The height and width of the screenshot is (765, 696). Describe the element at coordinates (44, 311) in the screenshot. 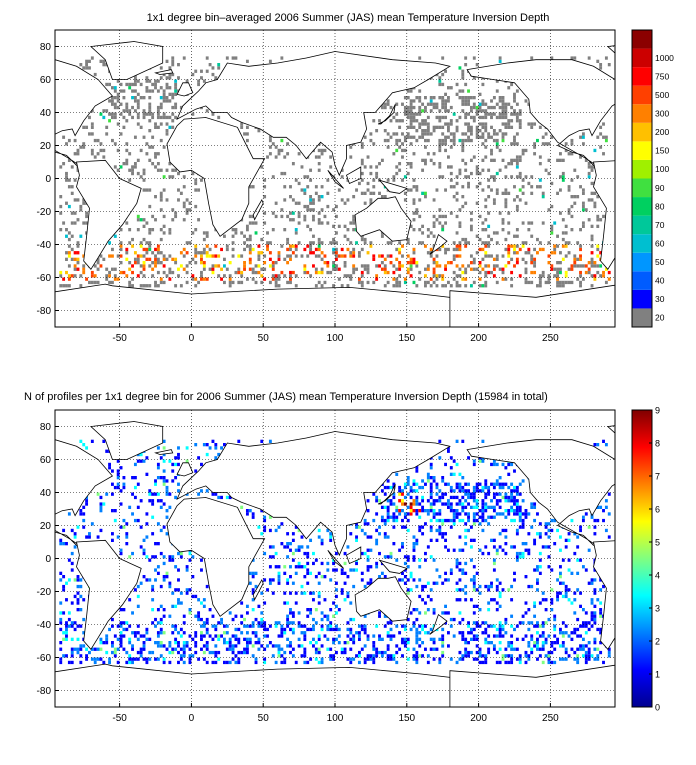

I see `y-tick-label: -80` at that location.